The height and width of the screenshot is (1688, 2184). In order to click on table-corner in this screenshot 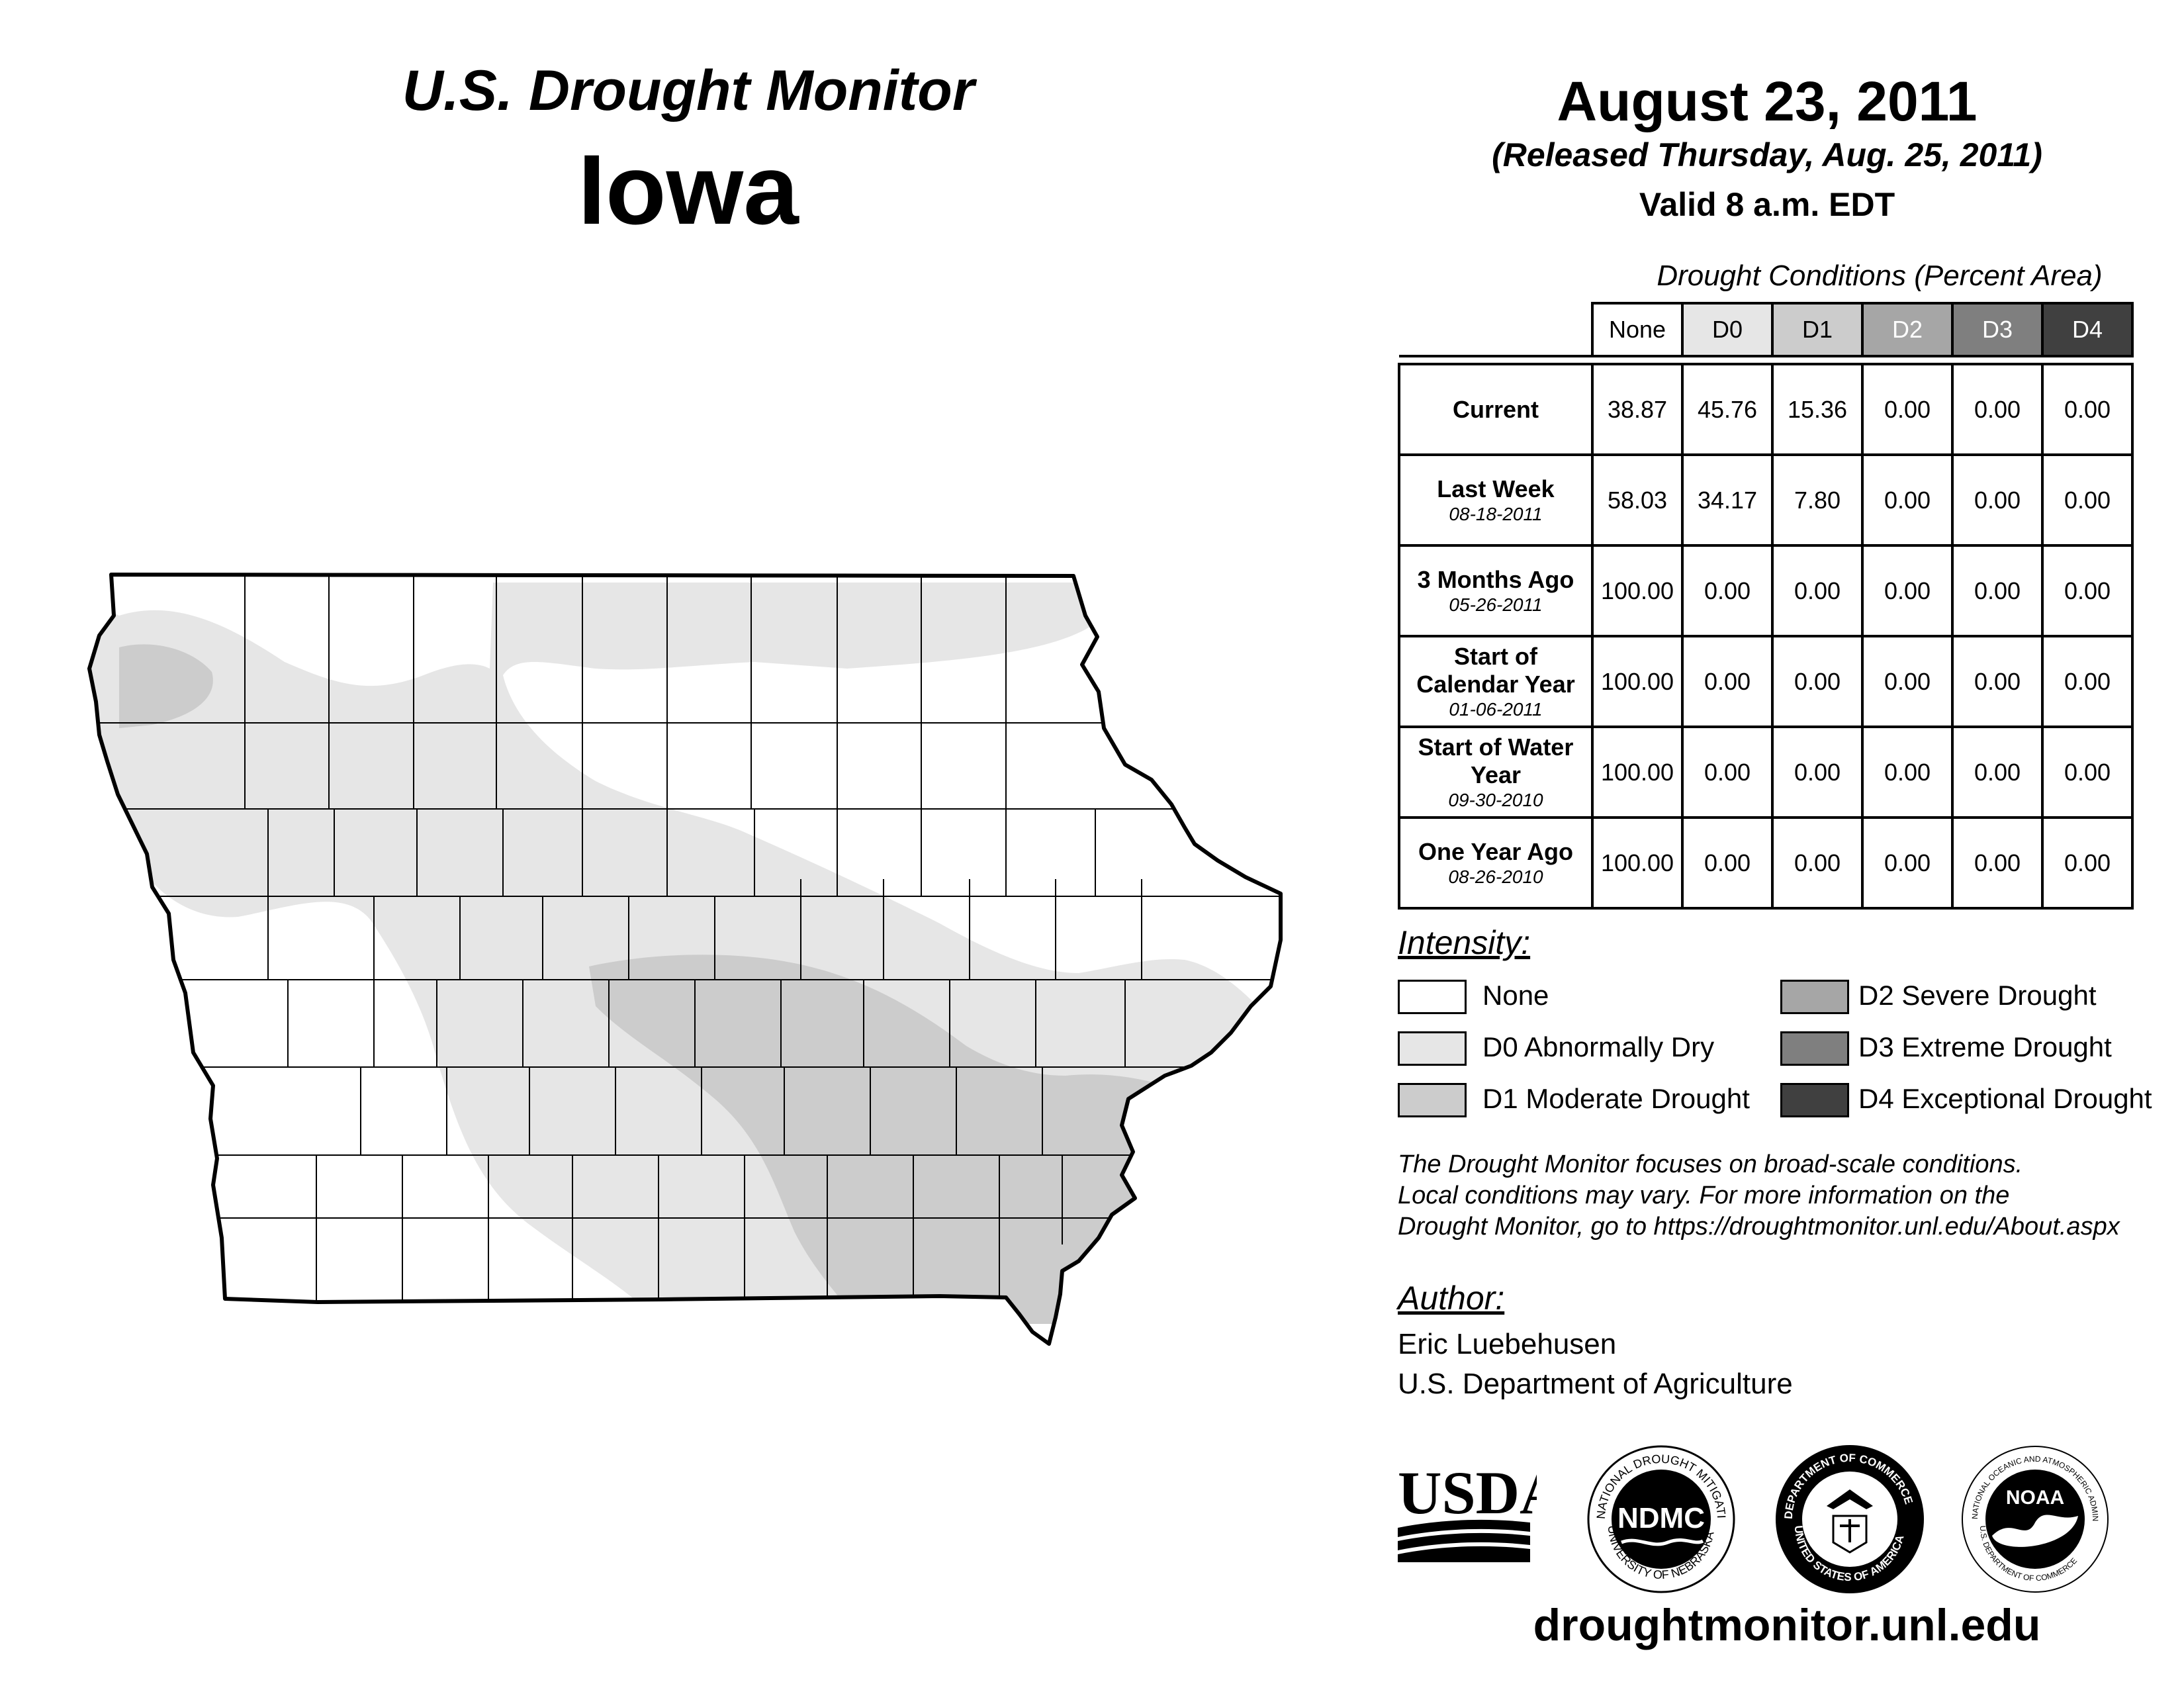, I will do `click(1496, 330)`.